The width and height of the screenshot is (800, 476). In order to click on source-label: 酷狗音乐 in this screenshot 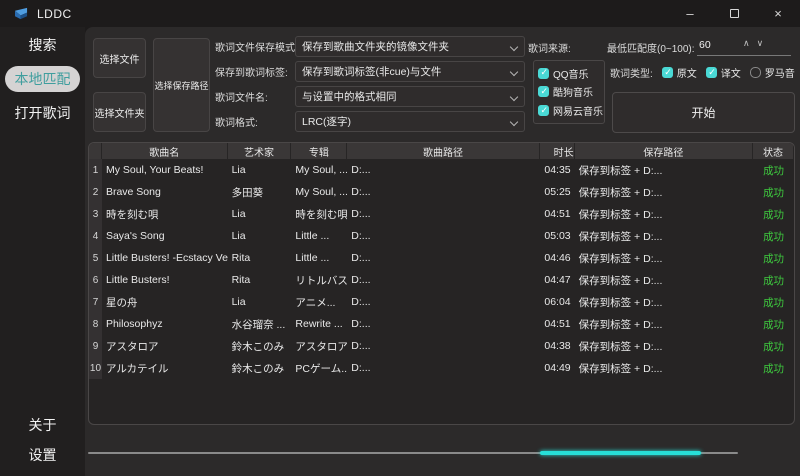, I will do `click(573, 94)`.